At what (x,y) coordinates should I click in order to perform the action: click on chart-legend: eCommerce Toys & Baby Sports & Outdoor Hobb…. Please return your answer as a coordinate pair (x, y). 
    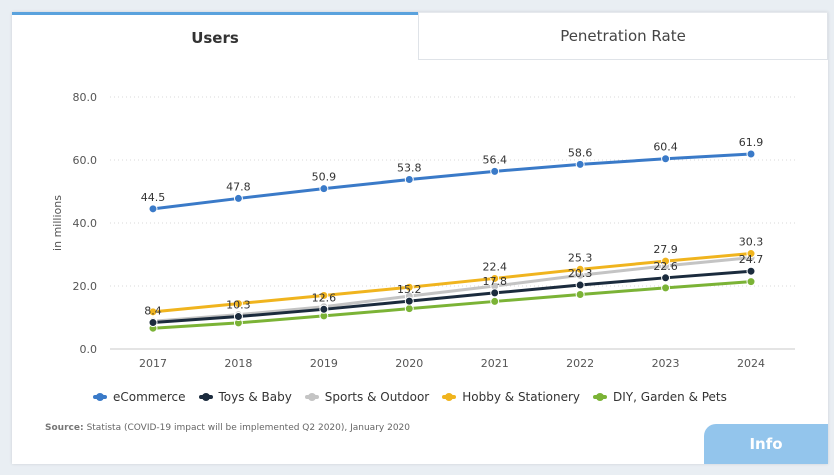
    Looking at the image, I should click on (416, 397).